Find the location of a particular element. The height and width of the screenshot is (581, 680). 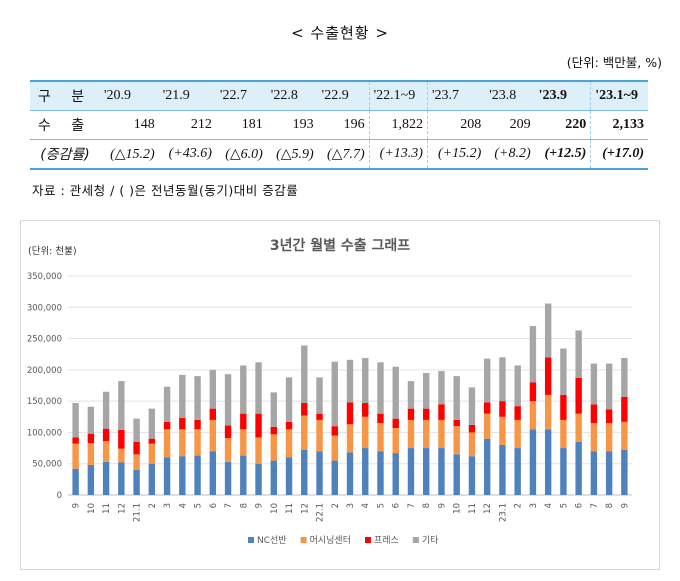

change-cell: (+8.2) is located at coordinates (510, 154).